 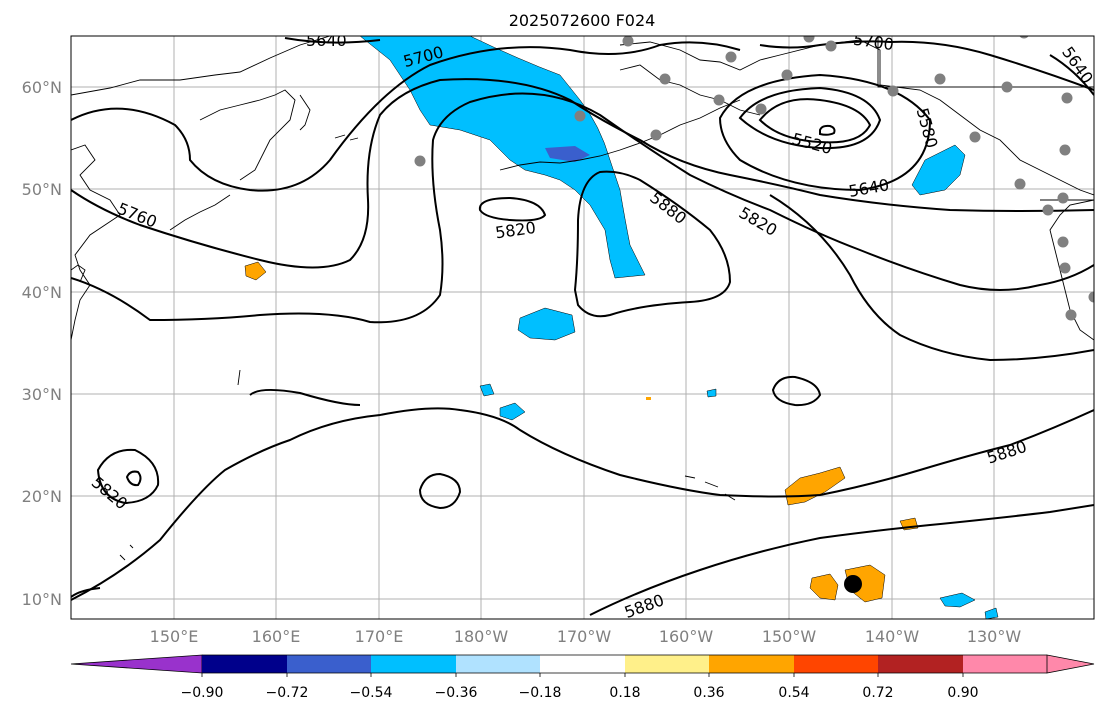 I want to click on colorbar-label: 0.54, so click(x=793, y=693).